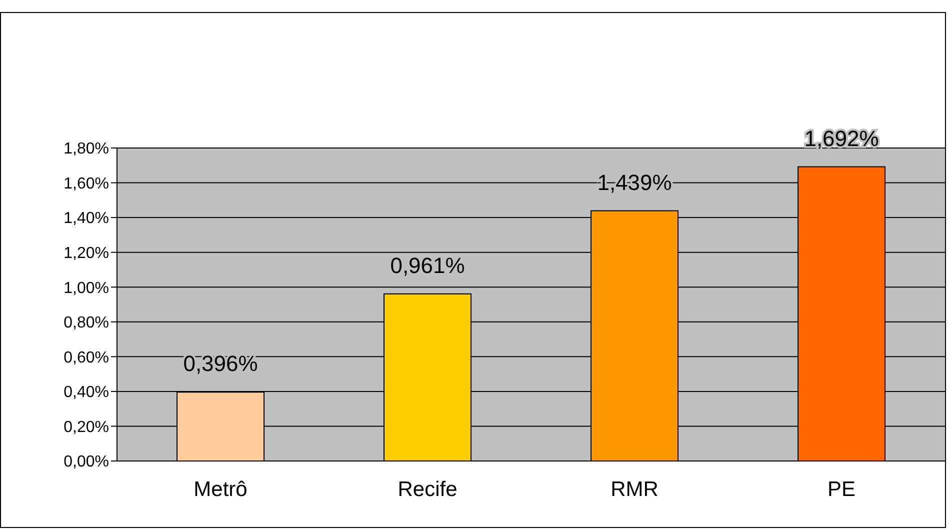 Image resolution: width=948 pixels, height=529 pixels. I want to click on y-tick-label: 0,00%, so click(86, 462).